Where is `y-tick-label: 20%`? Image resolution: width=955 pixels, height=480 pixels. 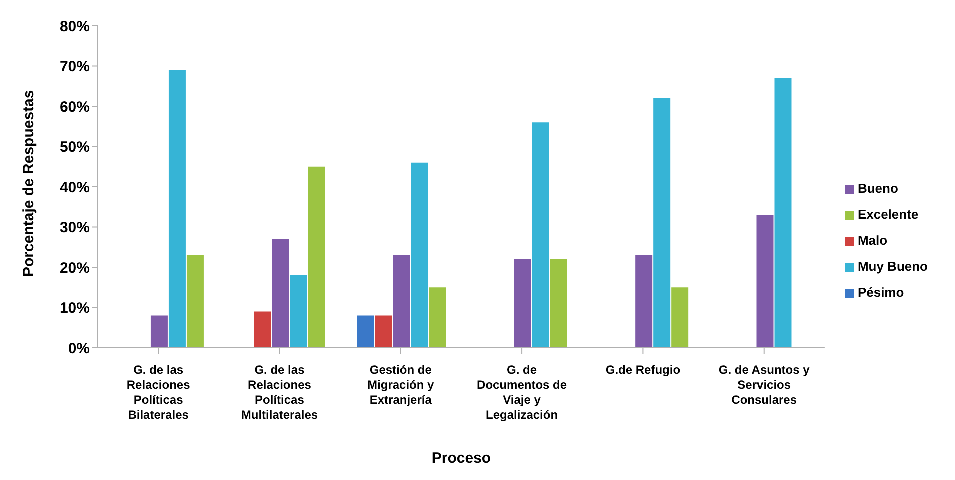 y-tick-label: 20% is located at coordinates (75, 268).